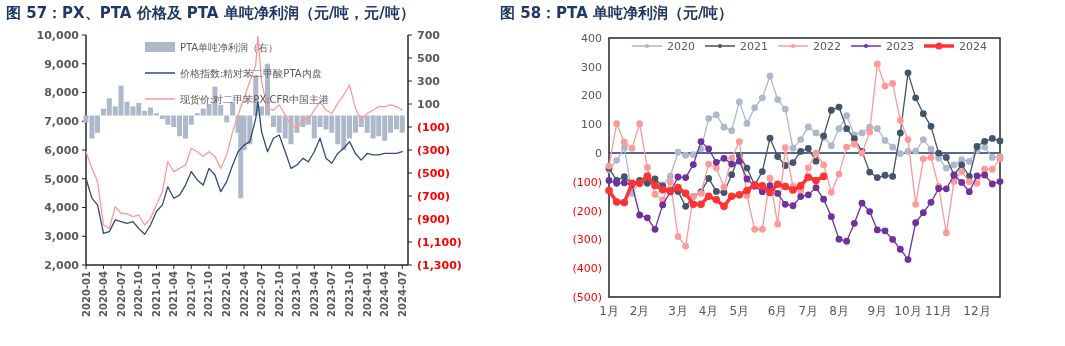  I want to click on y-tick-label: 6,000, so click(62, 150).